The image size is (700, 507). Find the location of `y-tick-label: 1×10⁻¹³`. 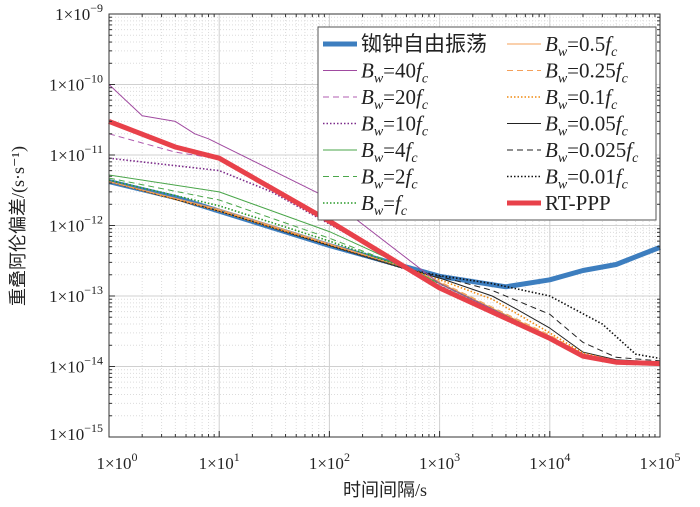

y-tick-label: 1×10⁻¹³ is located at coordinates (76, 294).